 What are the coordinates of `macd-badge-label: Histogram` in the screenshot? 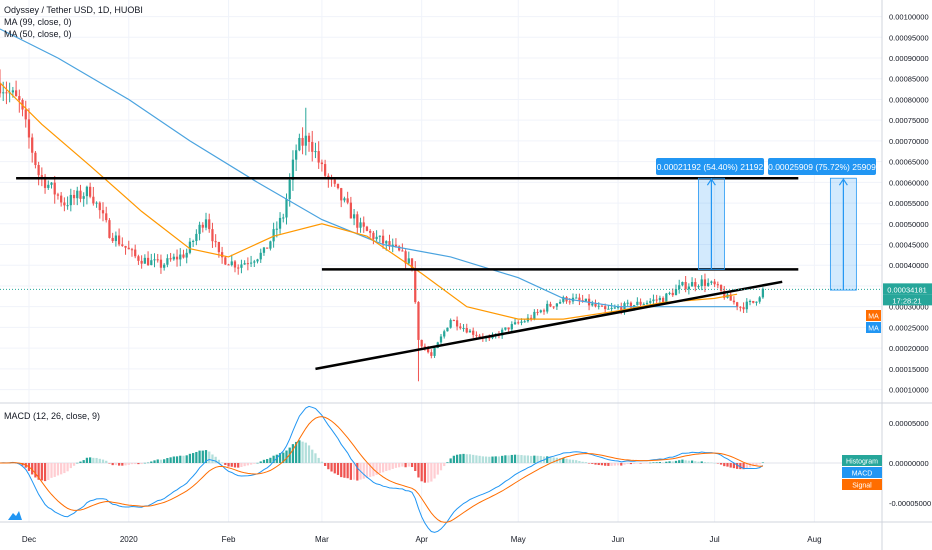 It's located at (862, 462).